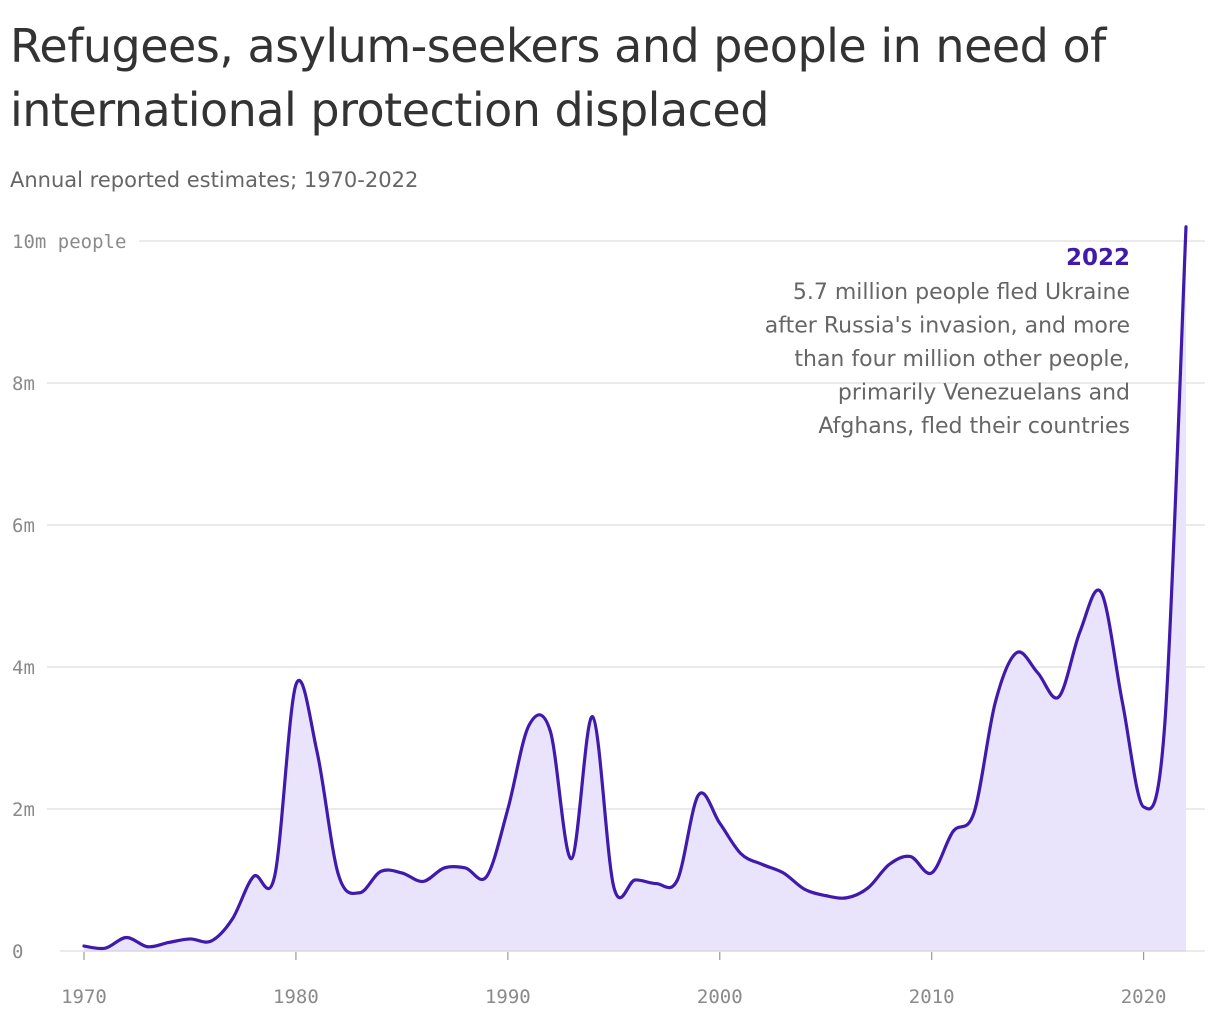 The image size is (1220, 1020). I want to click on x-tick-label: 2010, so click(932, 997).